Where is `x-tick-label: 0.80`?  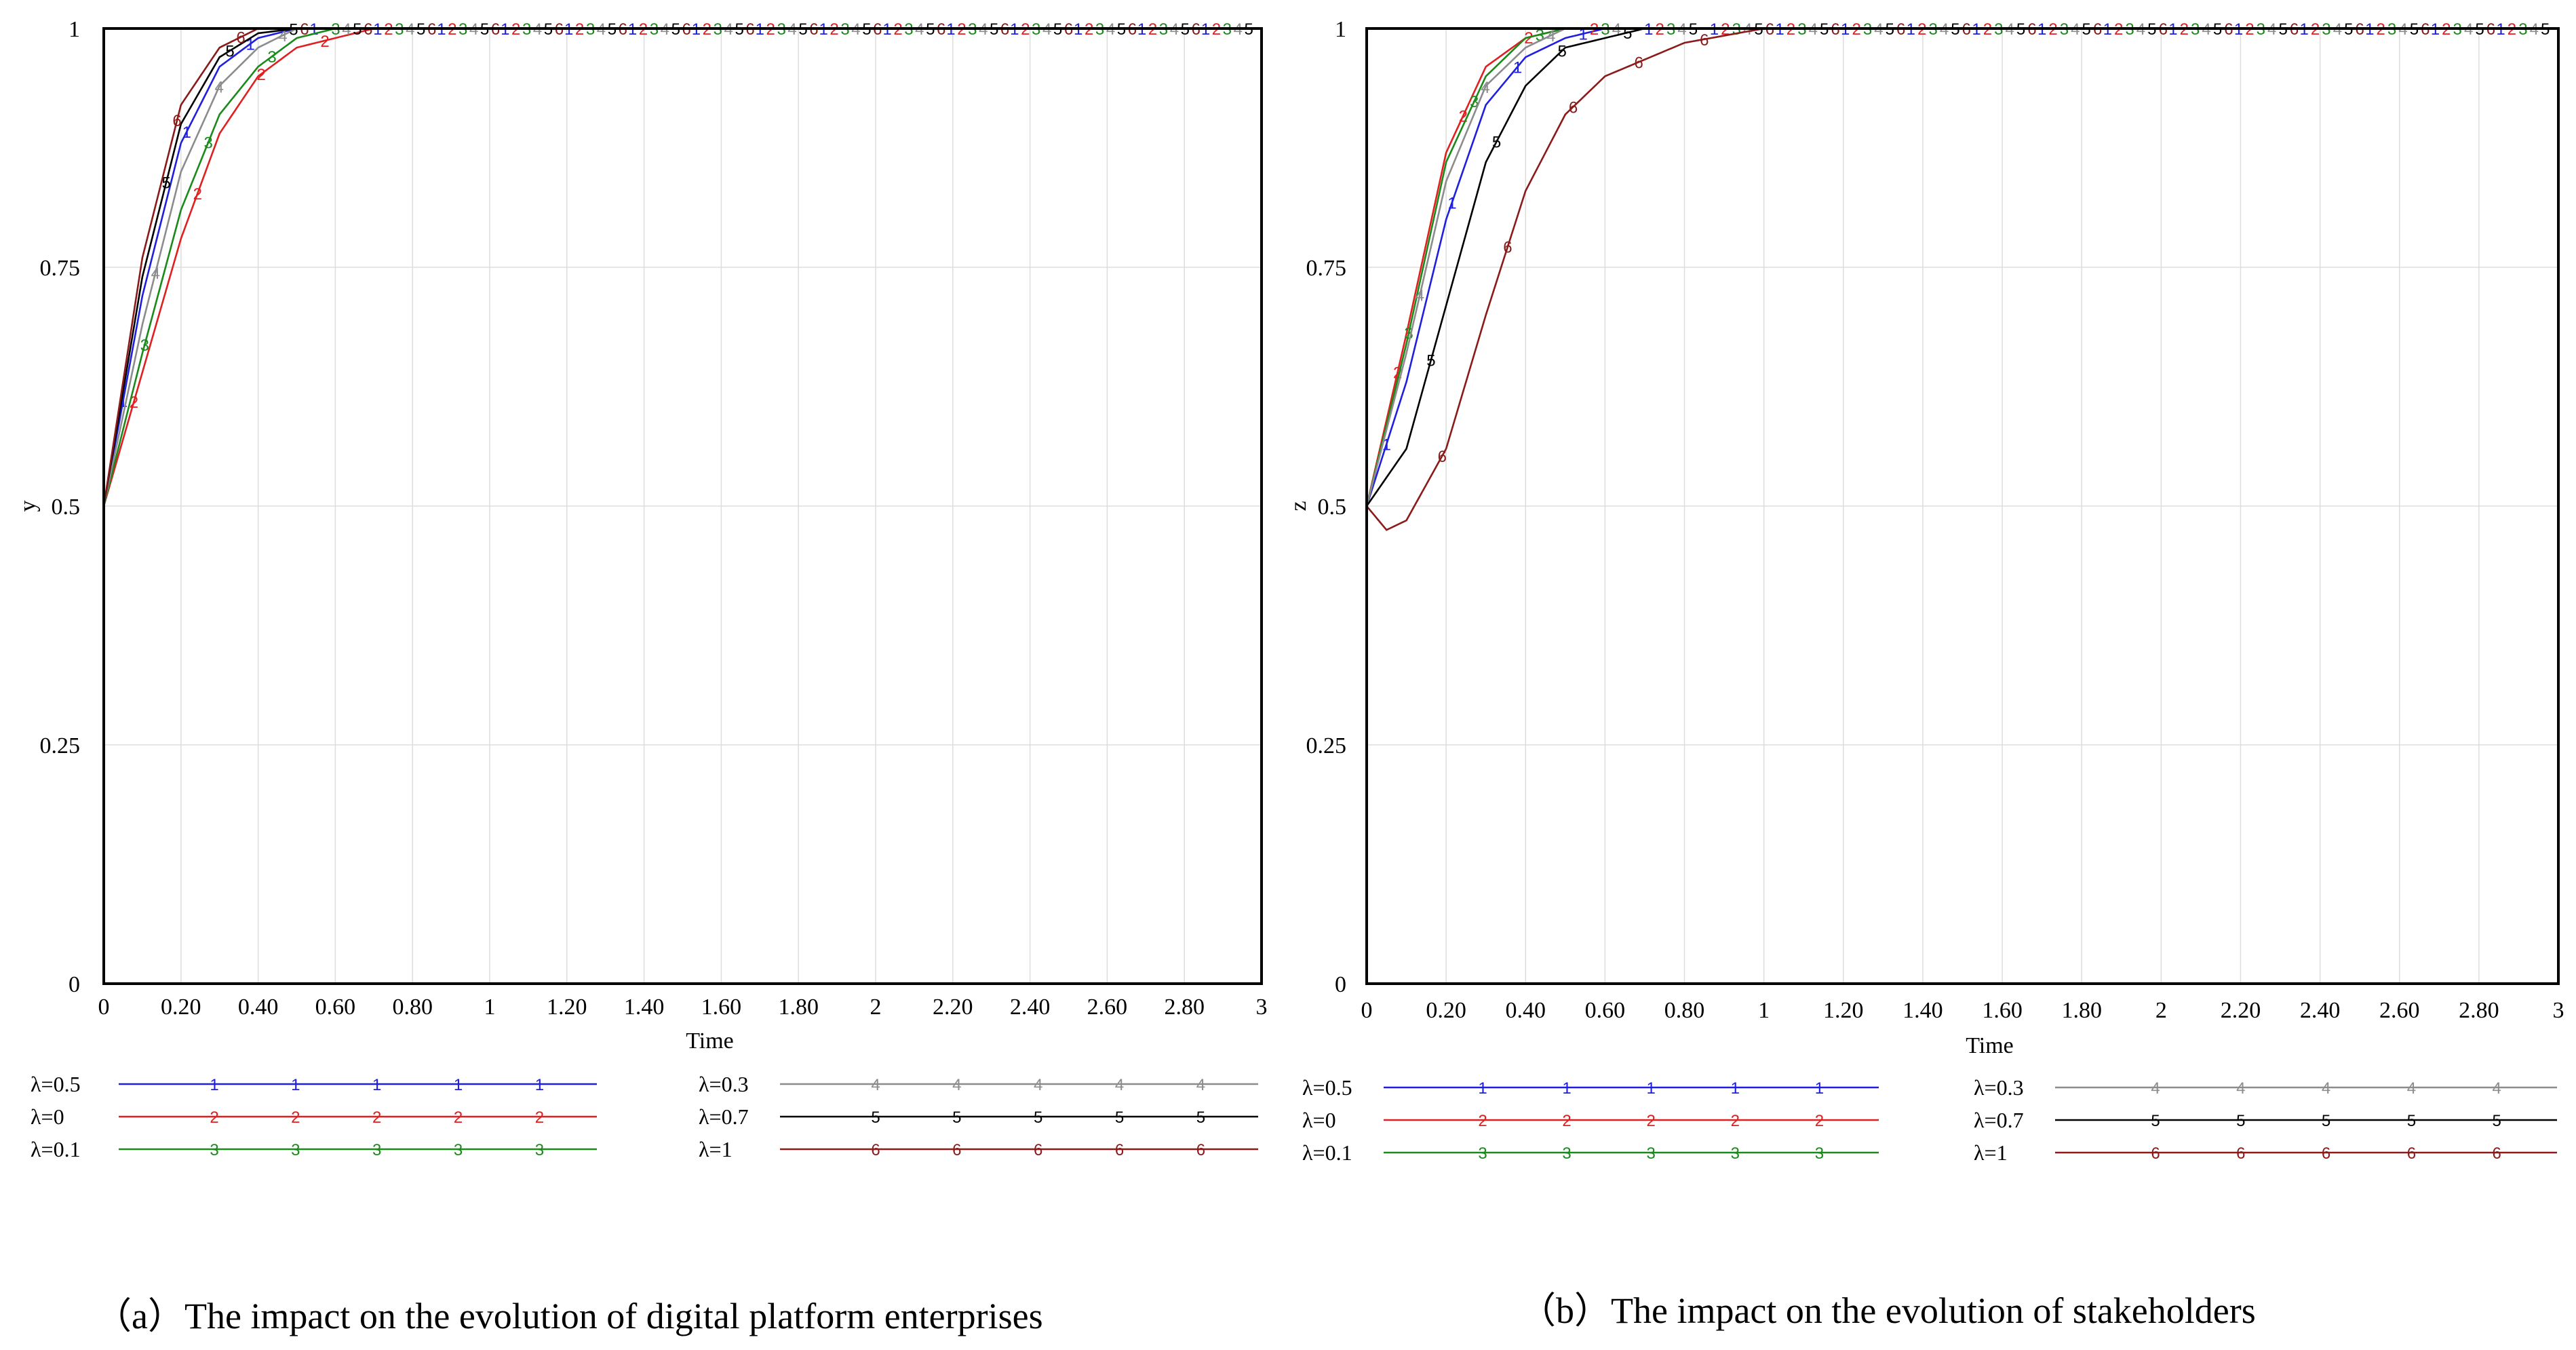
x-tick-label: 0.80 is located at coordinates (1684, 1010).